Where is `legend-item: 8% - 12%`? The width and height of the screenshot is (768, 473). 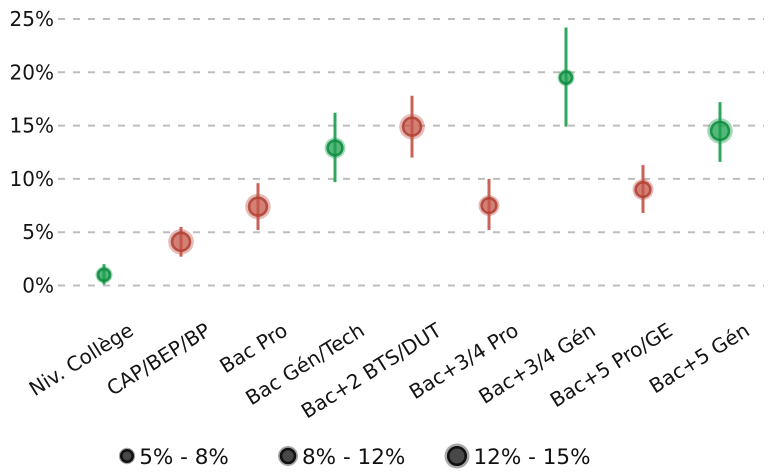 legend-item: 8% - 12% is located at coordinates (341, 457).